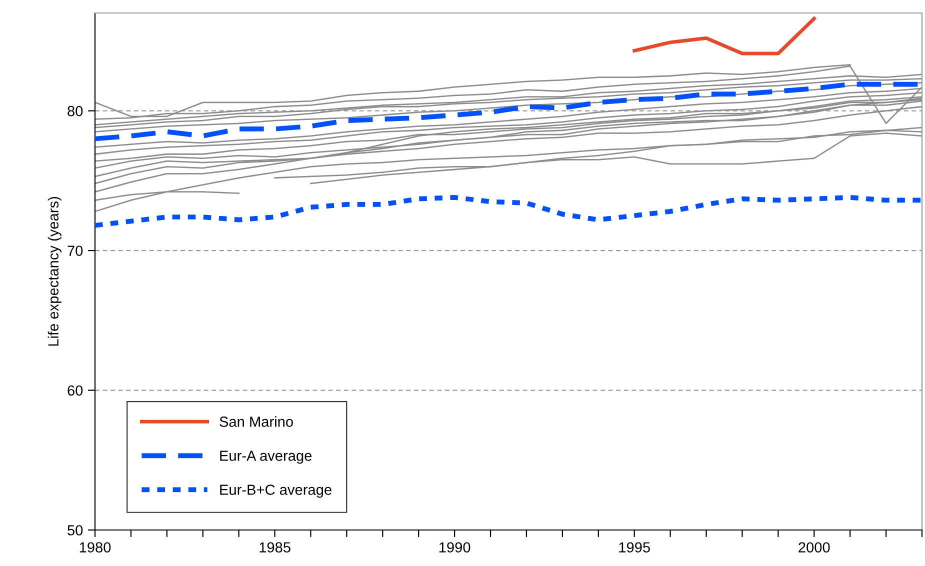 This screenshot has height=566, width=925. What do you see at coordinates (75, 390) in the screenshot?
I see `y-tick-label: 60` at bounding box center [75, 390].